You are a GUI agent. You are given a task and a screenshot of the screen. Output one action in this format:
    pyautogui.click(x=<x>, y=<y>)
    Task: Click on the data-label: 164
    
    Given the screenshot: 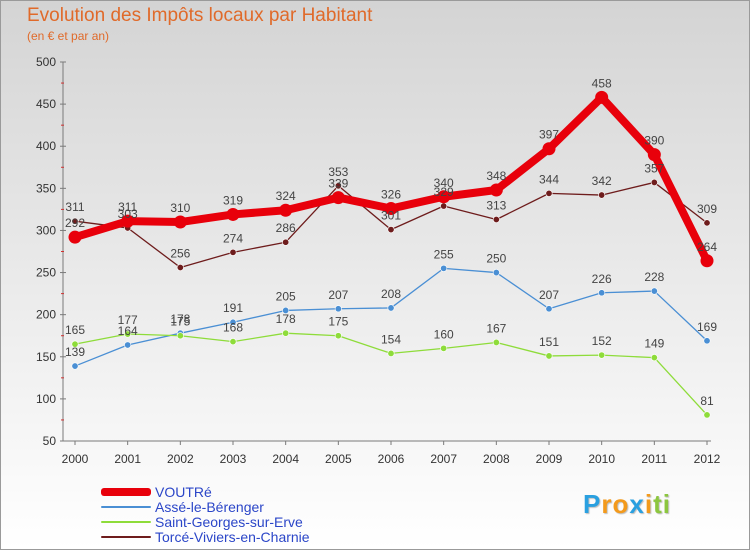 What is the action you would take?
    pyautogui.click(x=128, y=331)
    